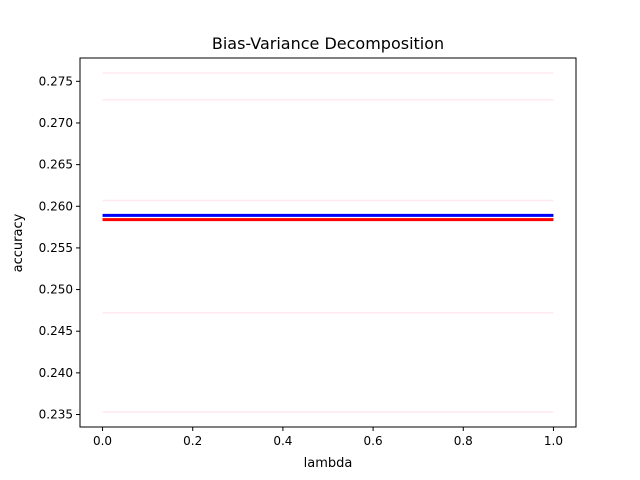  I want to click on x-tick-label: 1.0, so click(553, 441).